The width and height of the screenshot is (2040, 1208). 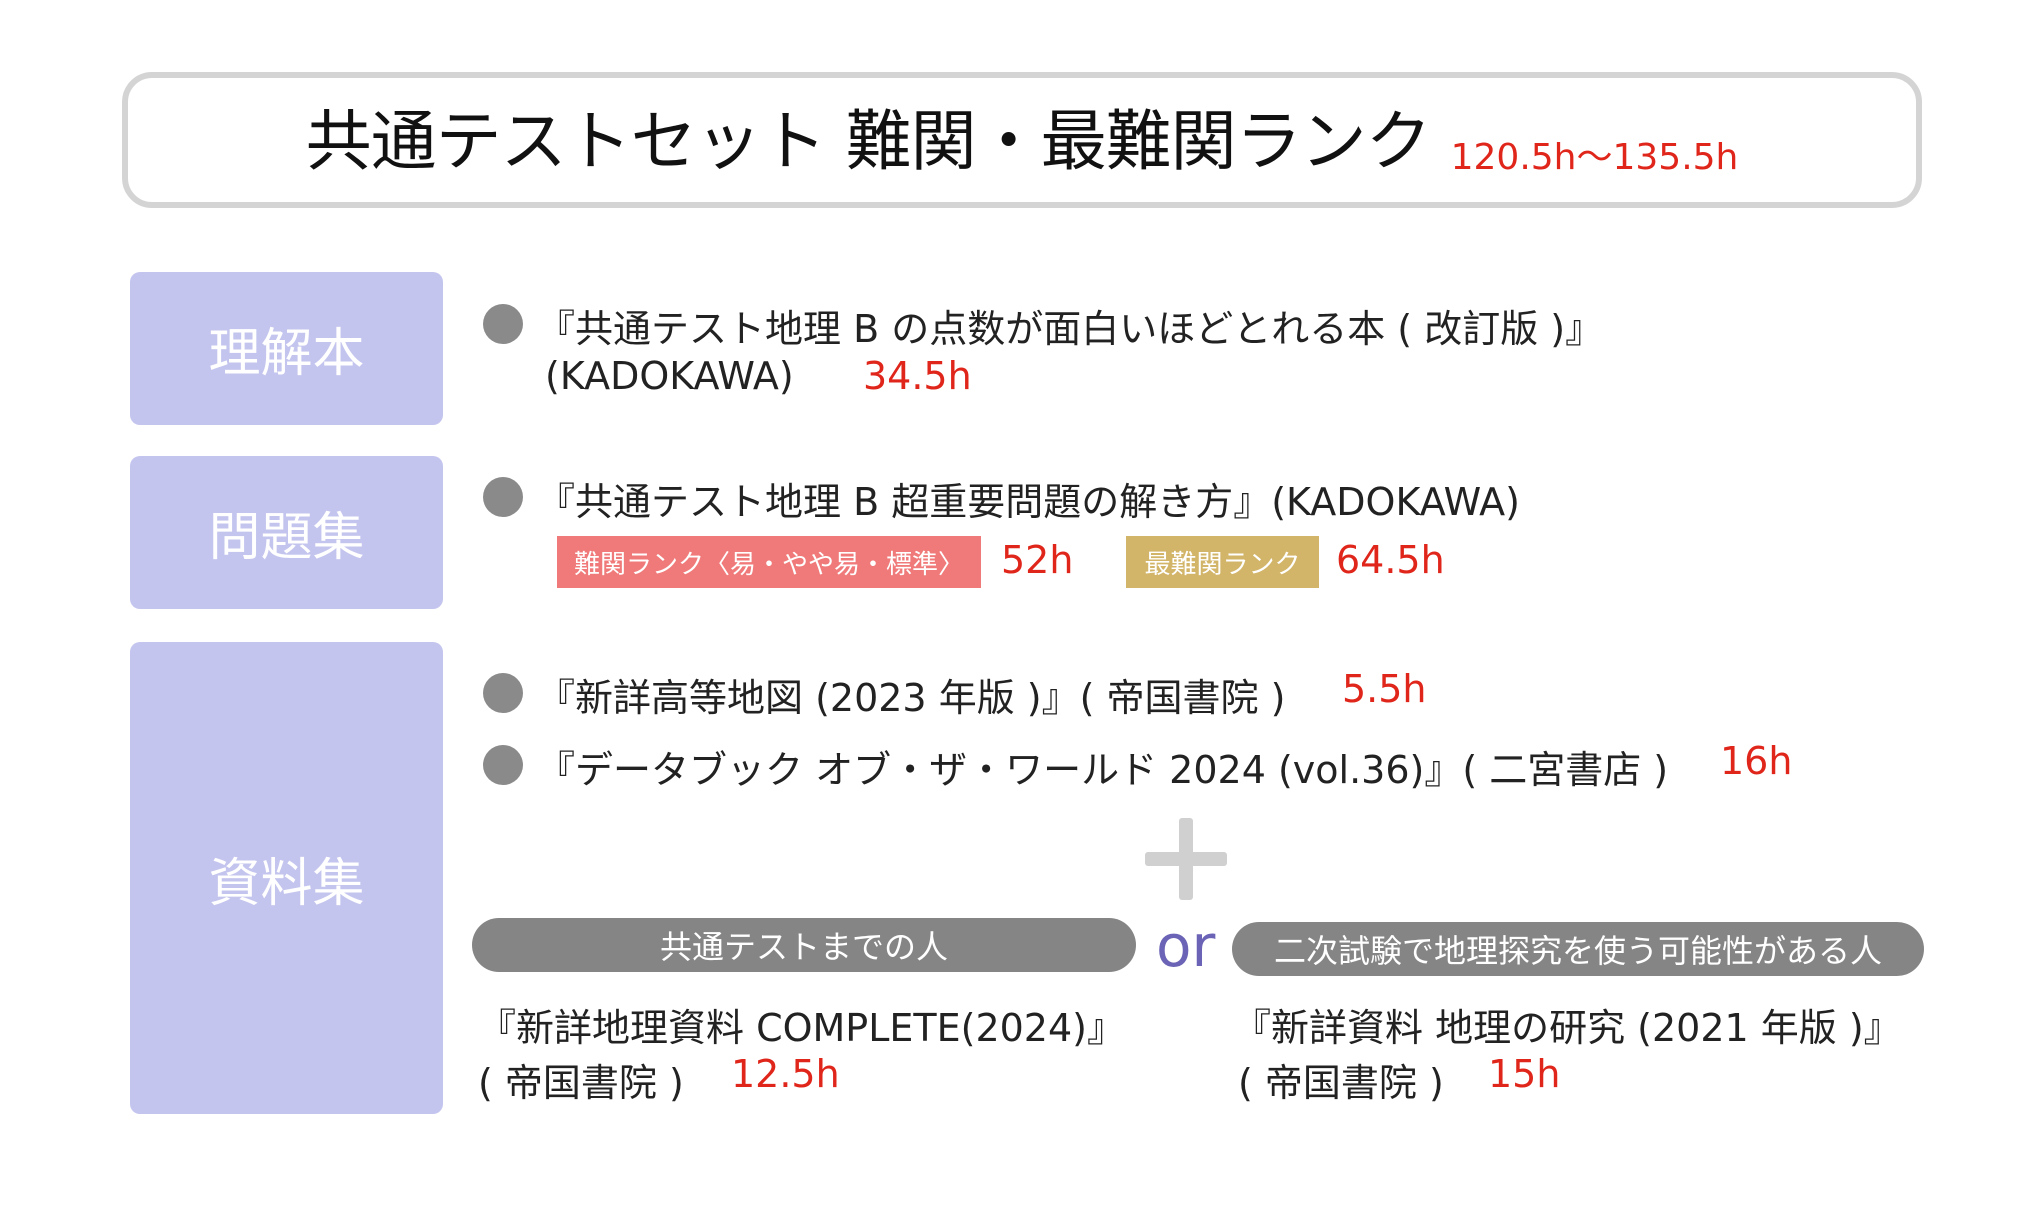 I want to click on material-item-atlas: 『新詳高等地図 (2023 年版 )』( 帝国書院 ), so click(x=911, y=698).